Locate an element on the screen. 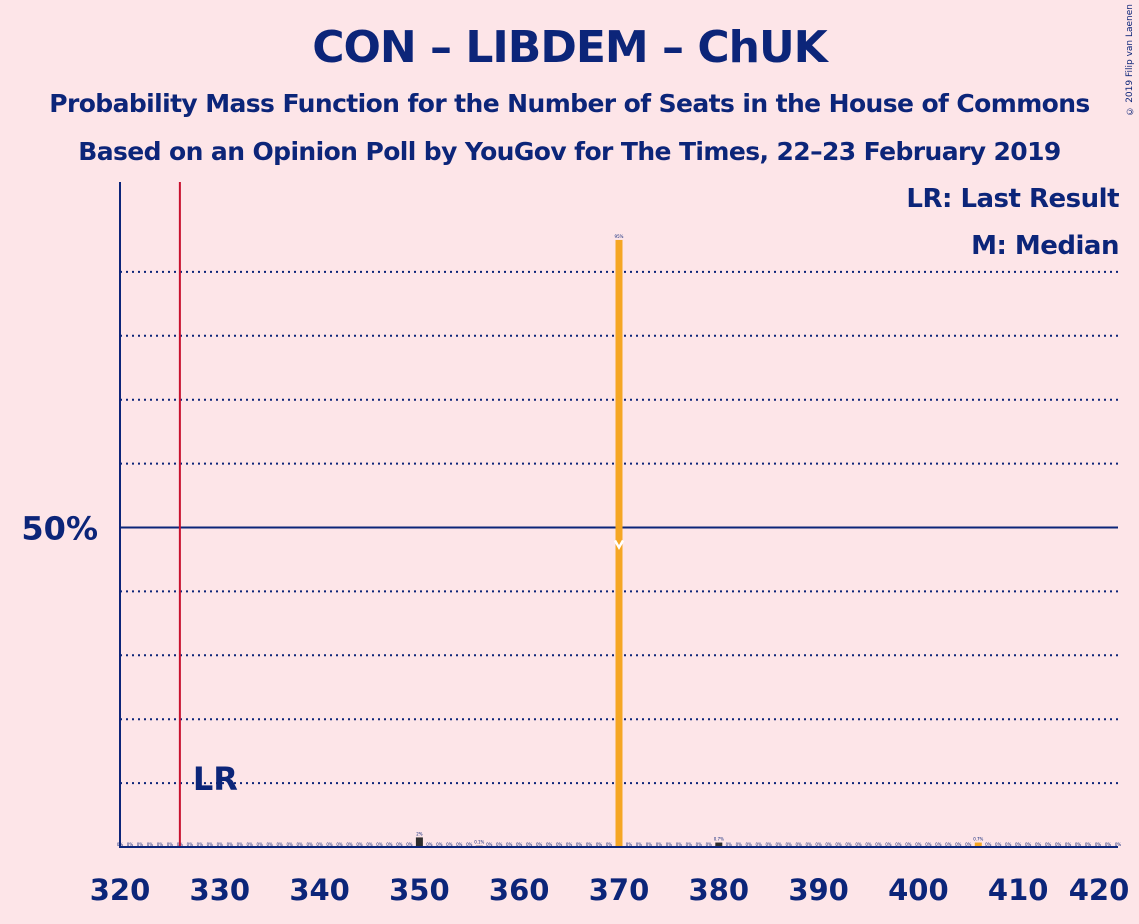 Image resolution: width=1139 pixels, height=924 pixels. zero-label-363: 0% is located at coordinates (549, 844).